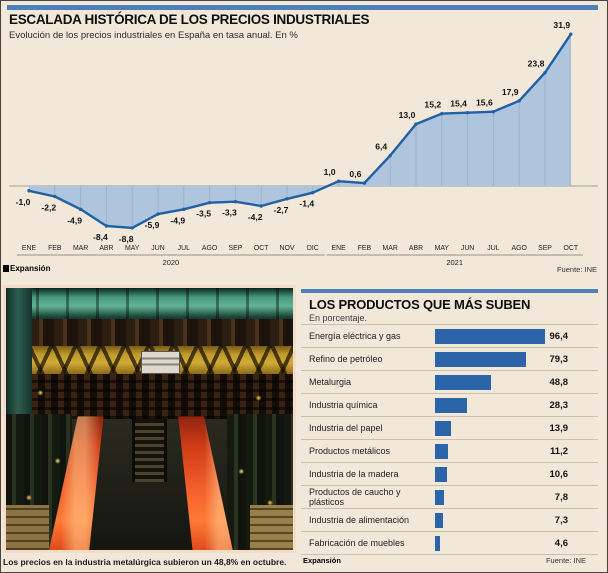 Image resolution: width=608 pixels, height=573 pixels. I want to click on bar-row: Industria química 28,3, so click(449, 404).